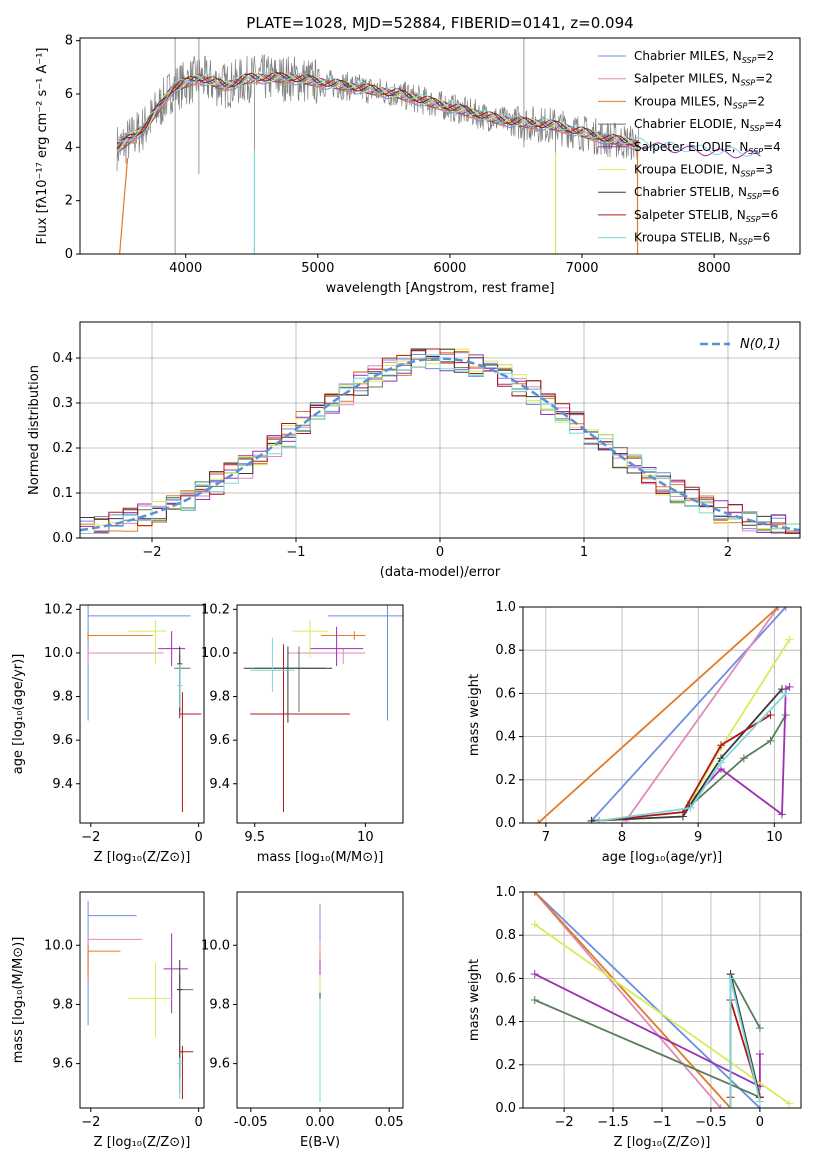 The image size is (819, 1170). What do you see at coordinates (62, 403) in the screenshot?
I see `y-tick-label: 0.3` at bounding box center [62, 403].